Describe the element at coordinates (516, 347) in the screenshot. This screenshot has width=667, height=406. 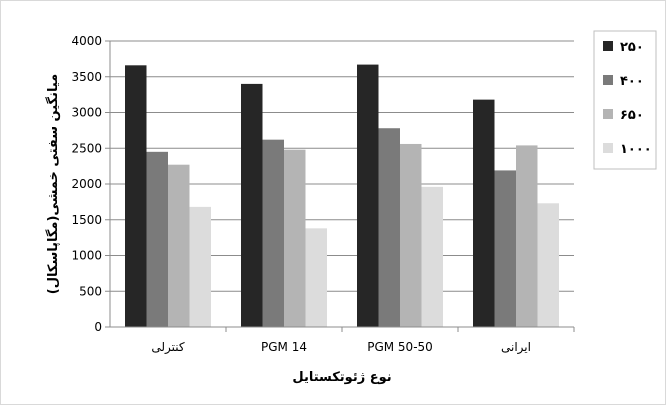
I see `x-tick-label: ایرانی` at that location.